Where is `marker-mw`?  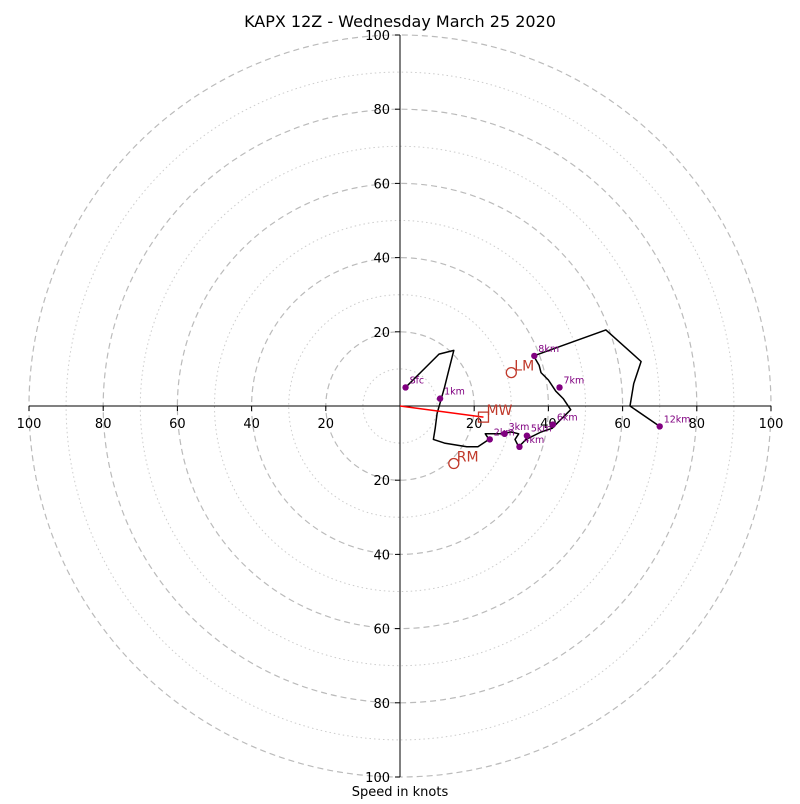 marker-mw is located at coordinates (483, 417).